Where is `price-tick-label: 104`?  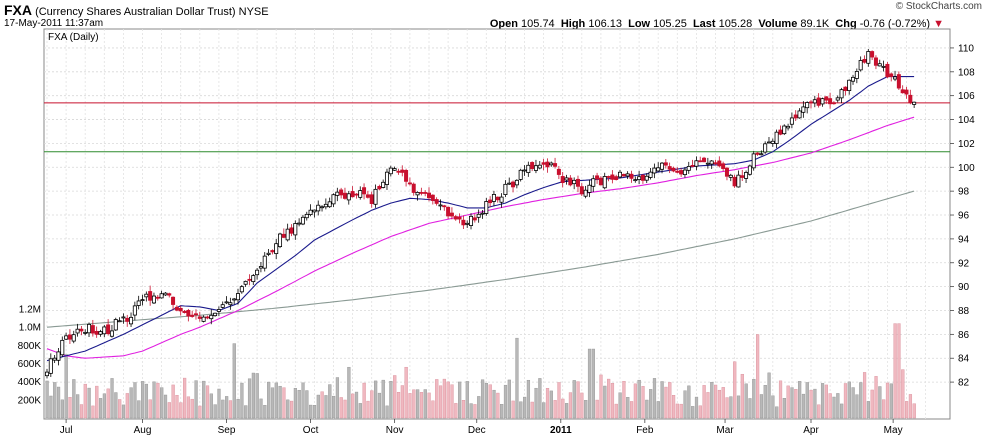
price-tick-label: 104 is located at coordinates (966, 120).